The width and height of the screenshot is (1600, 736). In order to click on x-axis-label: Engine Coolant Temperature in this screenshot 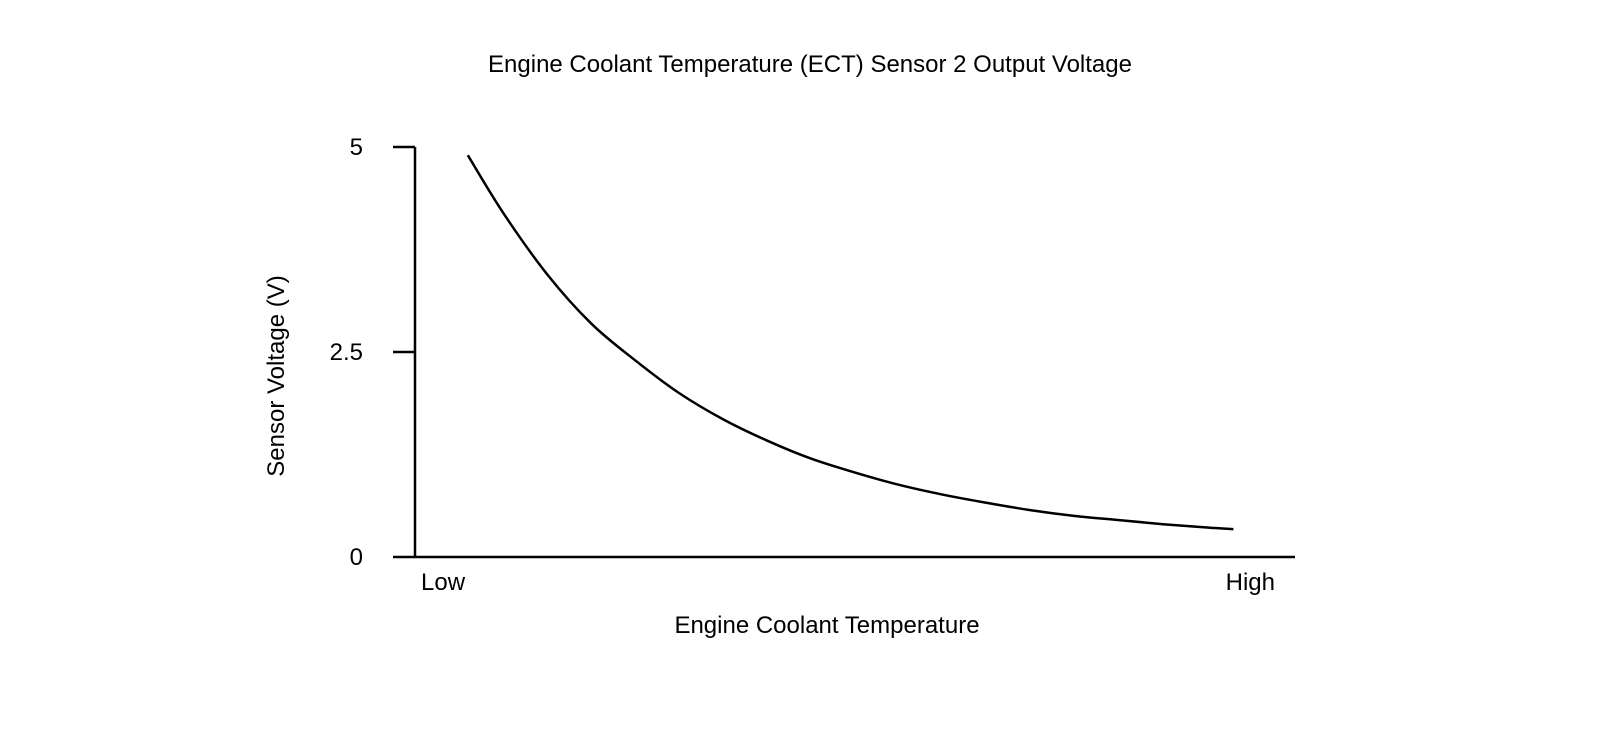, I will do `click(826, 625)`.